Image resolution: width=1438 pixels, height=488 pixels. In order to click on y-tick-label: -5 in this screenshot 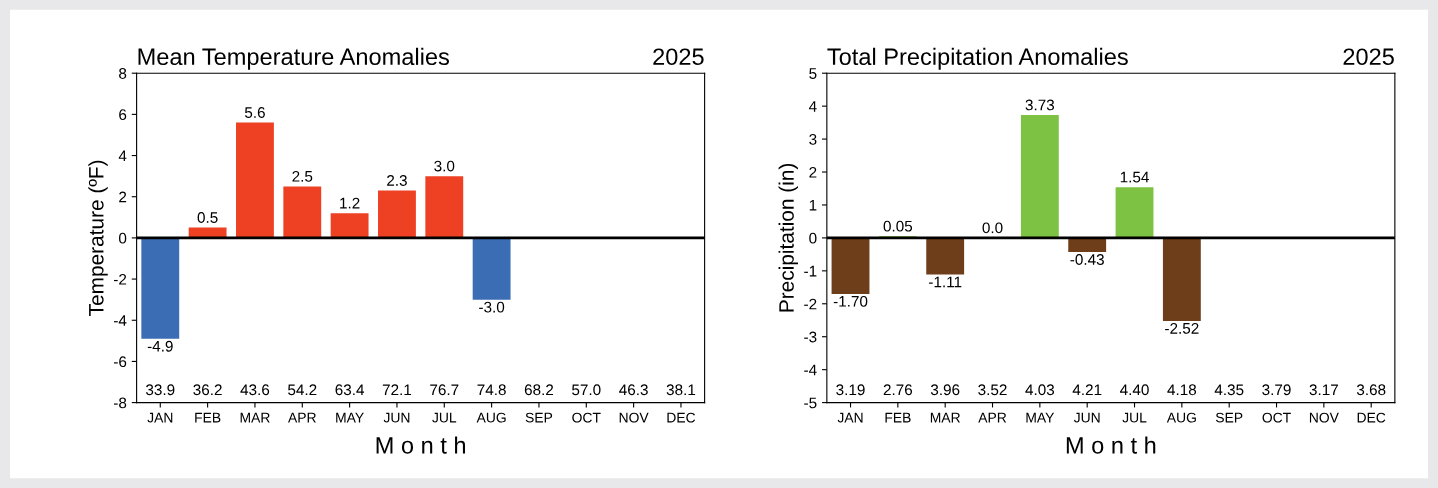, I will do `click(810, 403)`.